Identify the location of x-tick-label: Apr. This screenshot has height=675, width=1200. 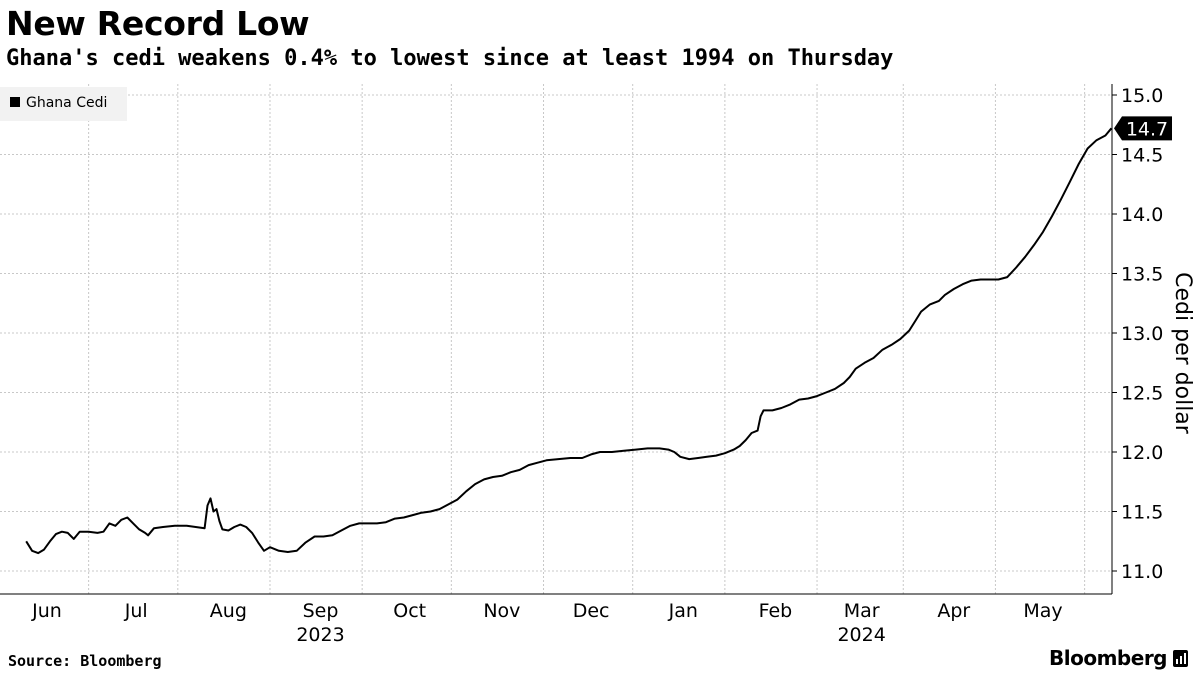
(953, 611).